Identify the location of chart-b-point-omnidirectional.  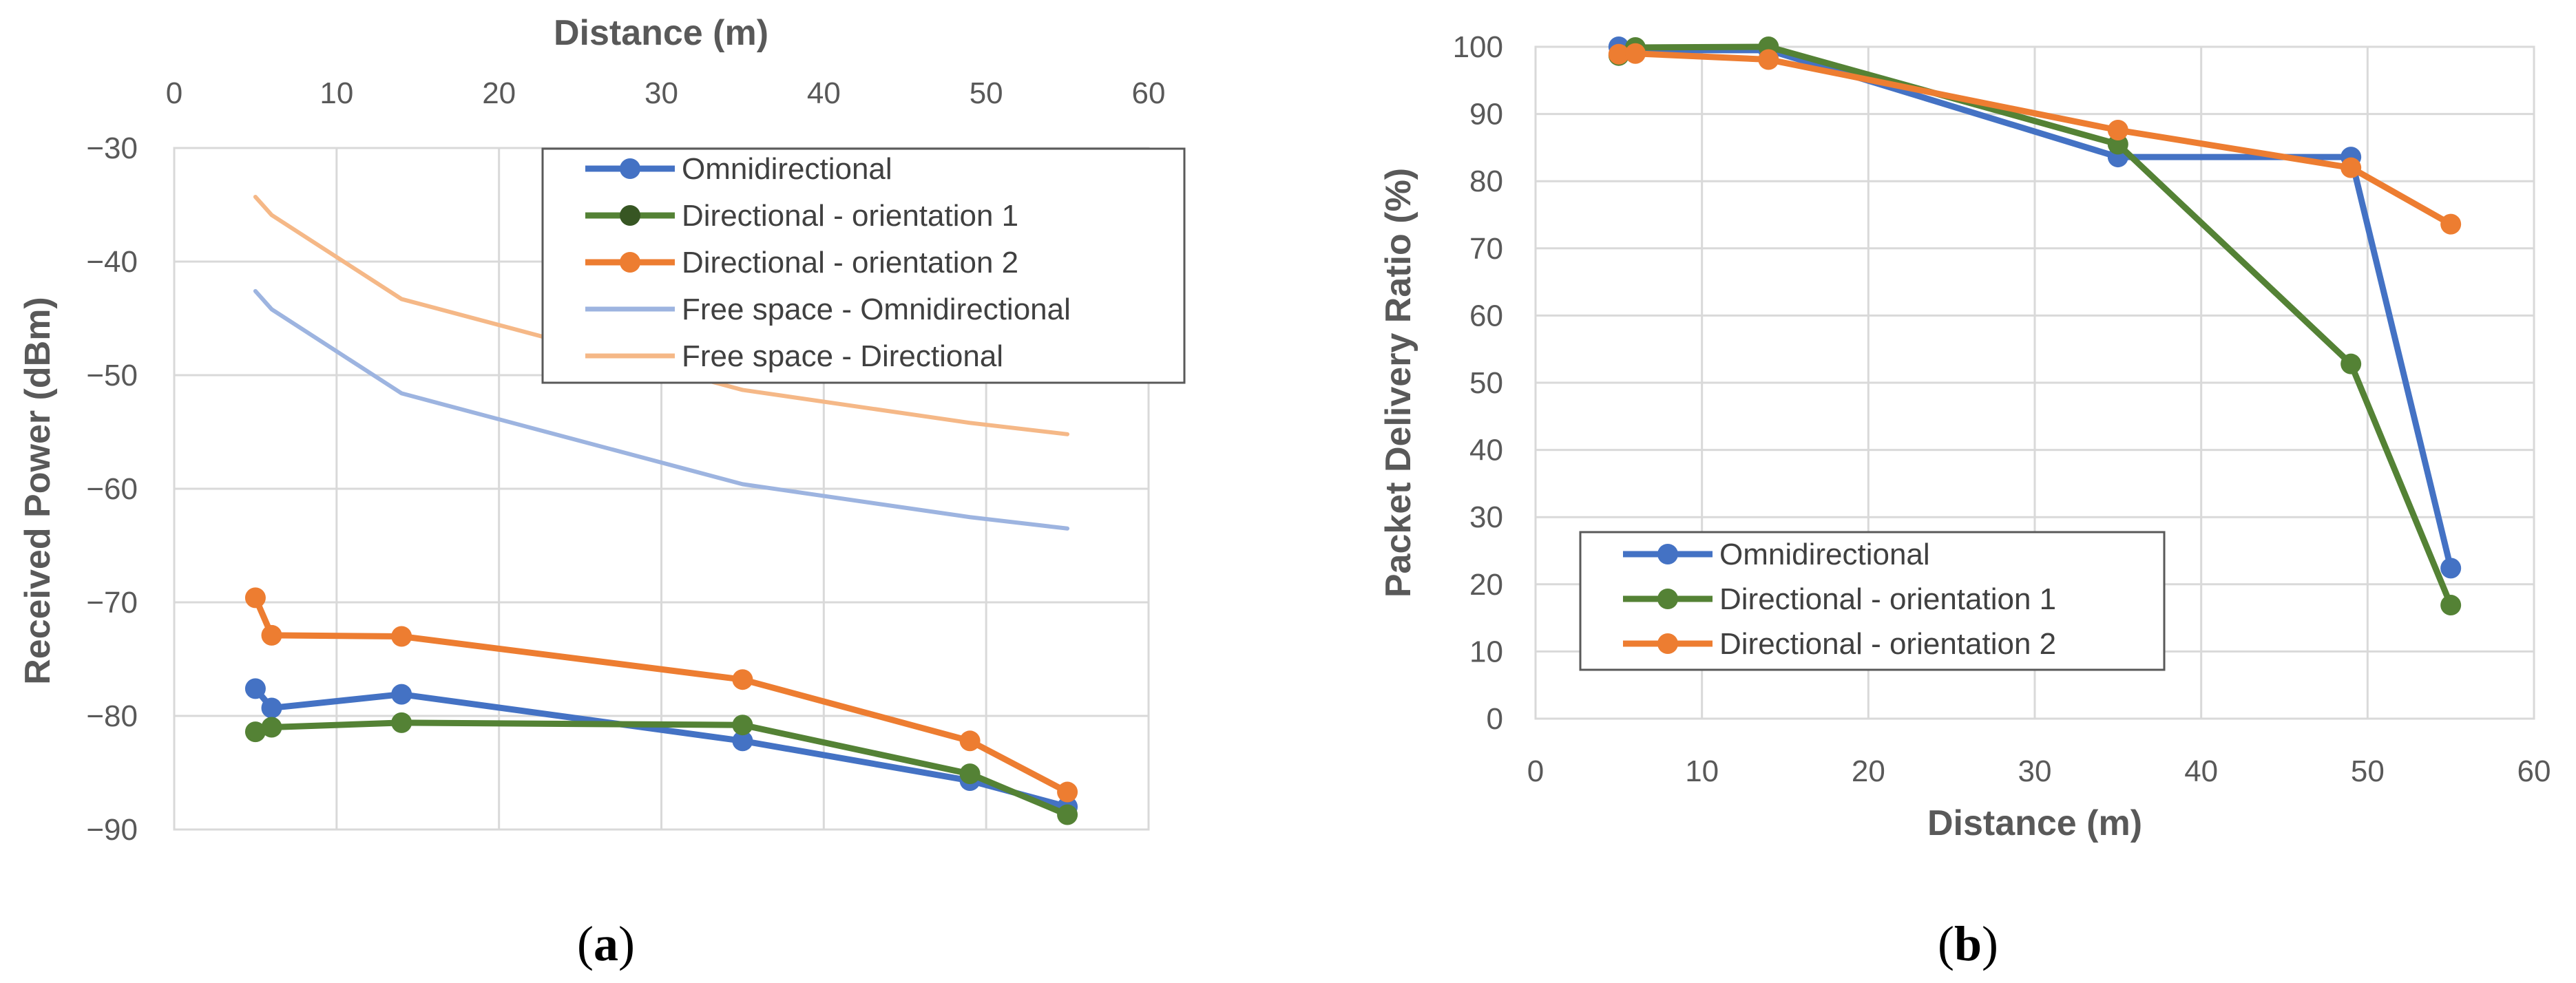
(2451, 568).